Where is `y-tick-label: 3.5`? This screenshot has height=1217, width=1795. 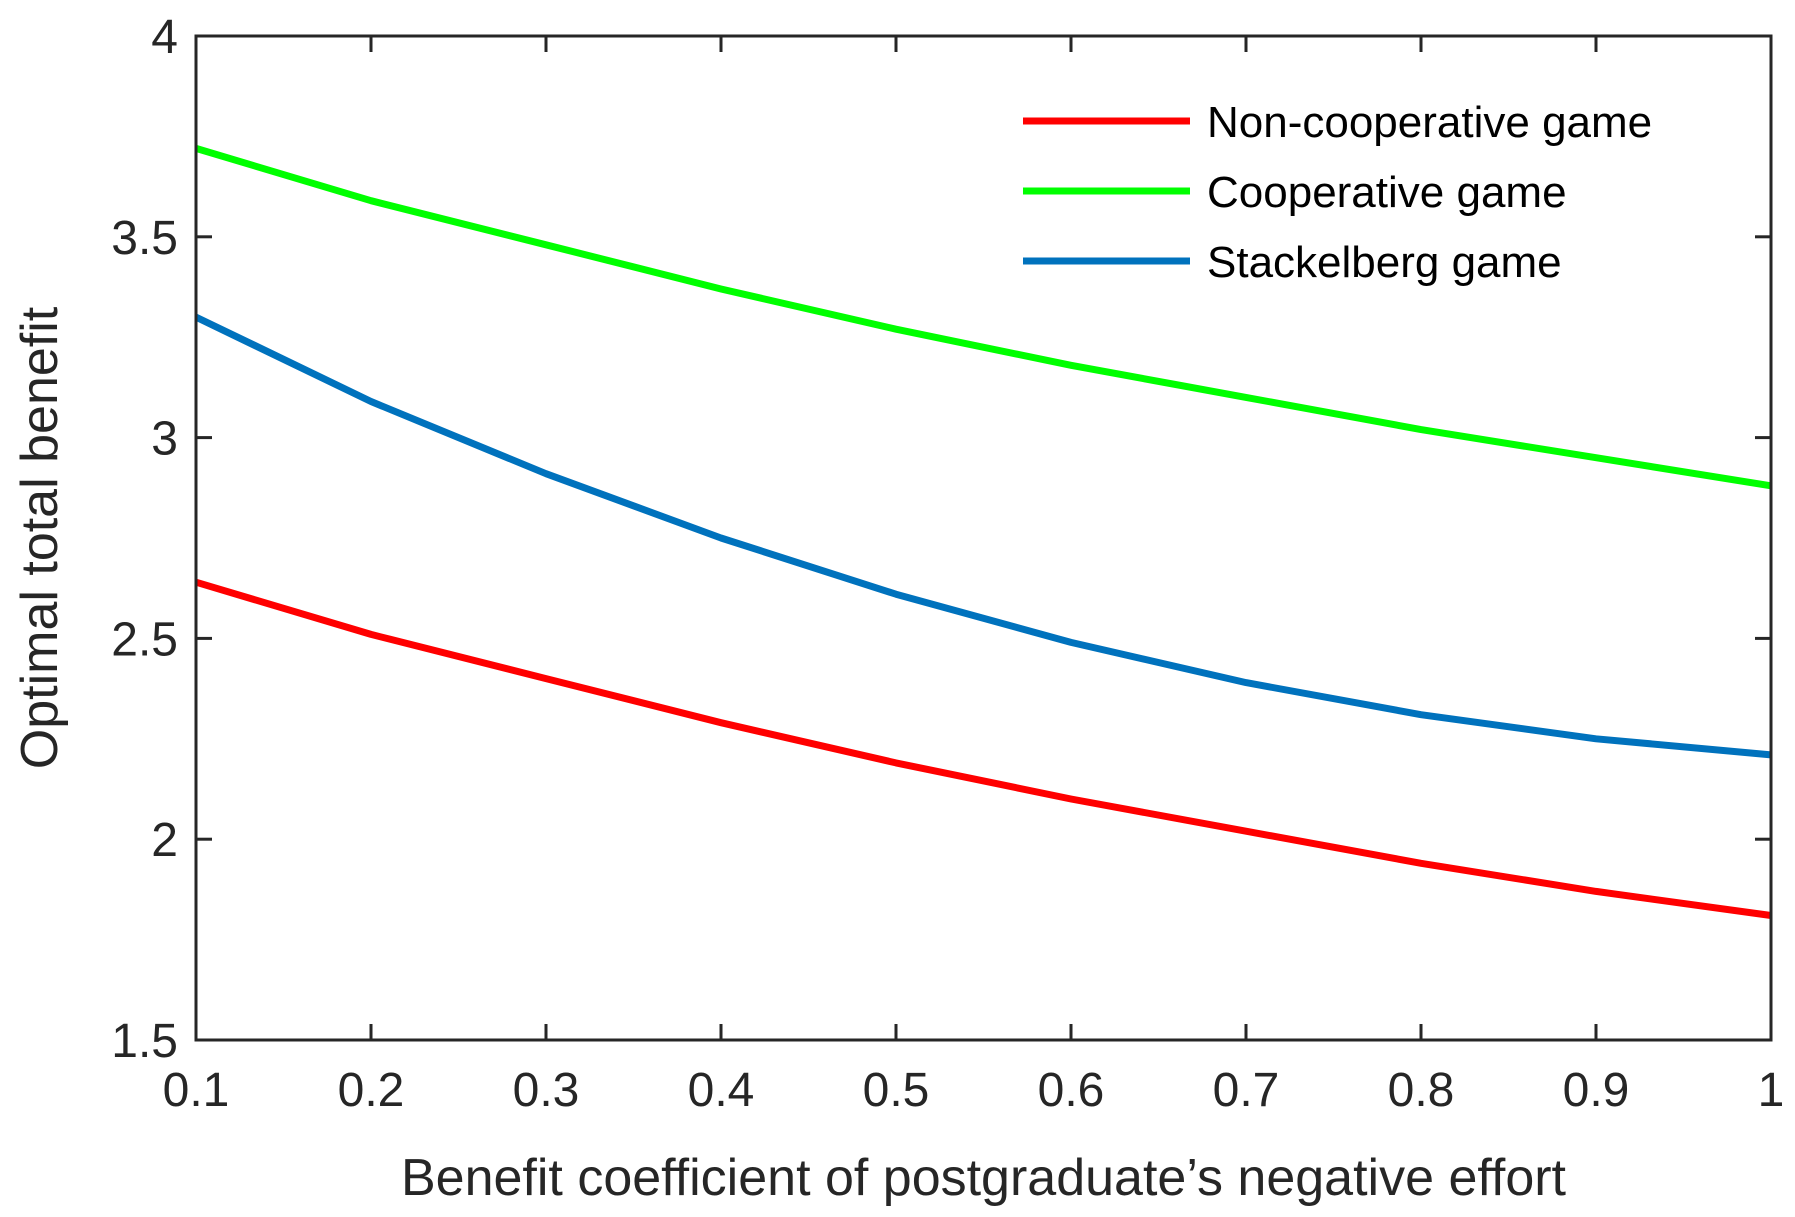 y-tick-label: 3.5 is located at coordinates (144, 238).